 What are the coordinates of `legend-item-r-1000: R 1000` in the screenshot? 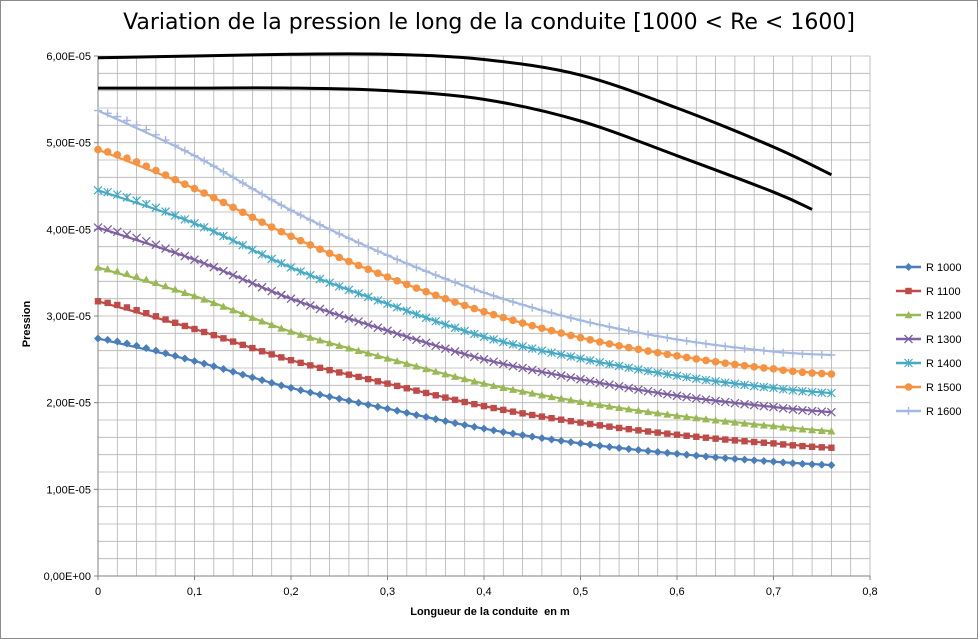 It's located at (928, 268).